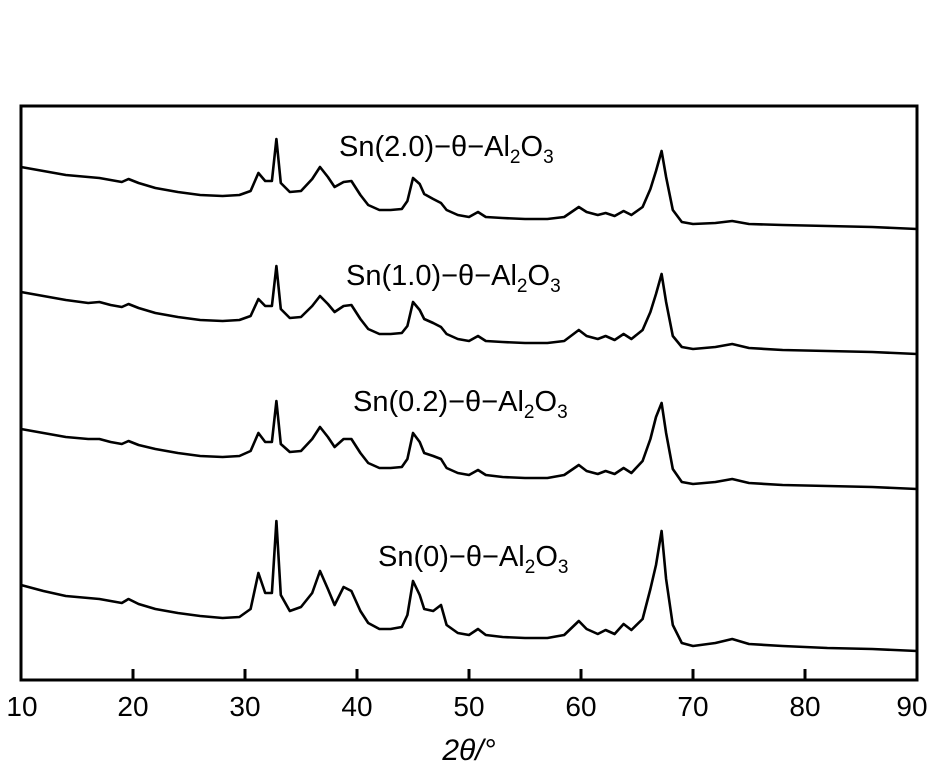 This screenshot has width=935, height=771. I want to click on x-tick-label-40: 40, so click(356, 706).